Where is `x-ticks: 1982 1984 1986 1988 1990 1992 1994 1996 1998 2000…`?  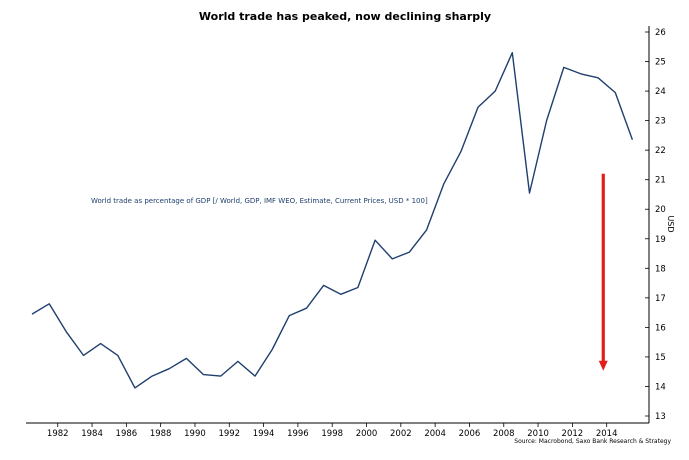
x-ticks: 1982 1984 1986 1988 1990 1992 1994 1996 1998 2000… is located at coordinates (332, 431).